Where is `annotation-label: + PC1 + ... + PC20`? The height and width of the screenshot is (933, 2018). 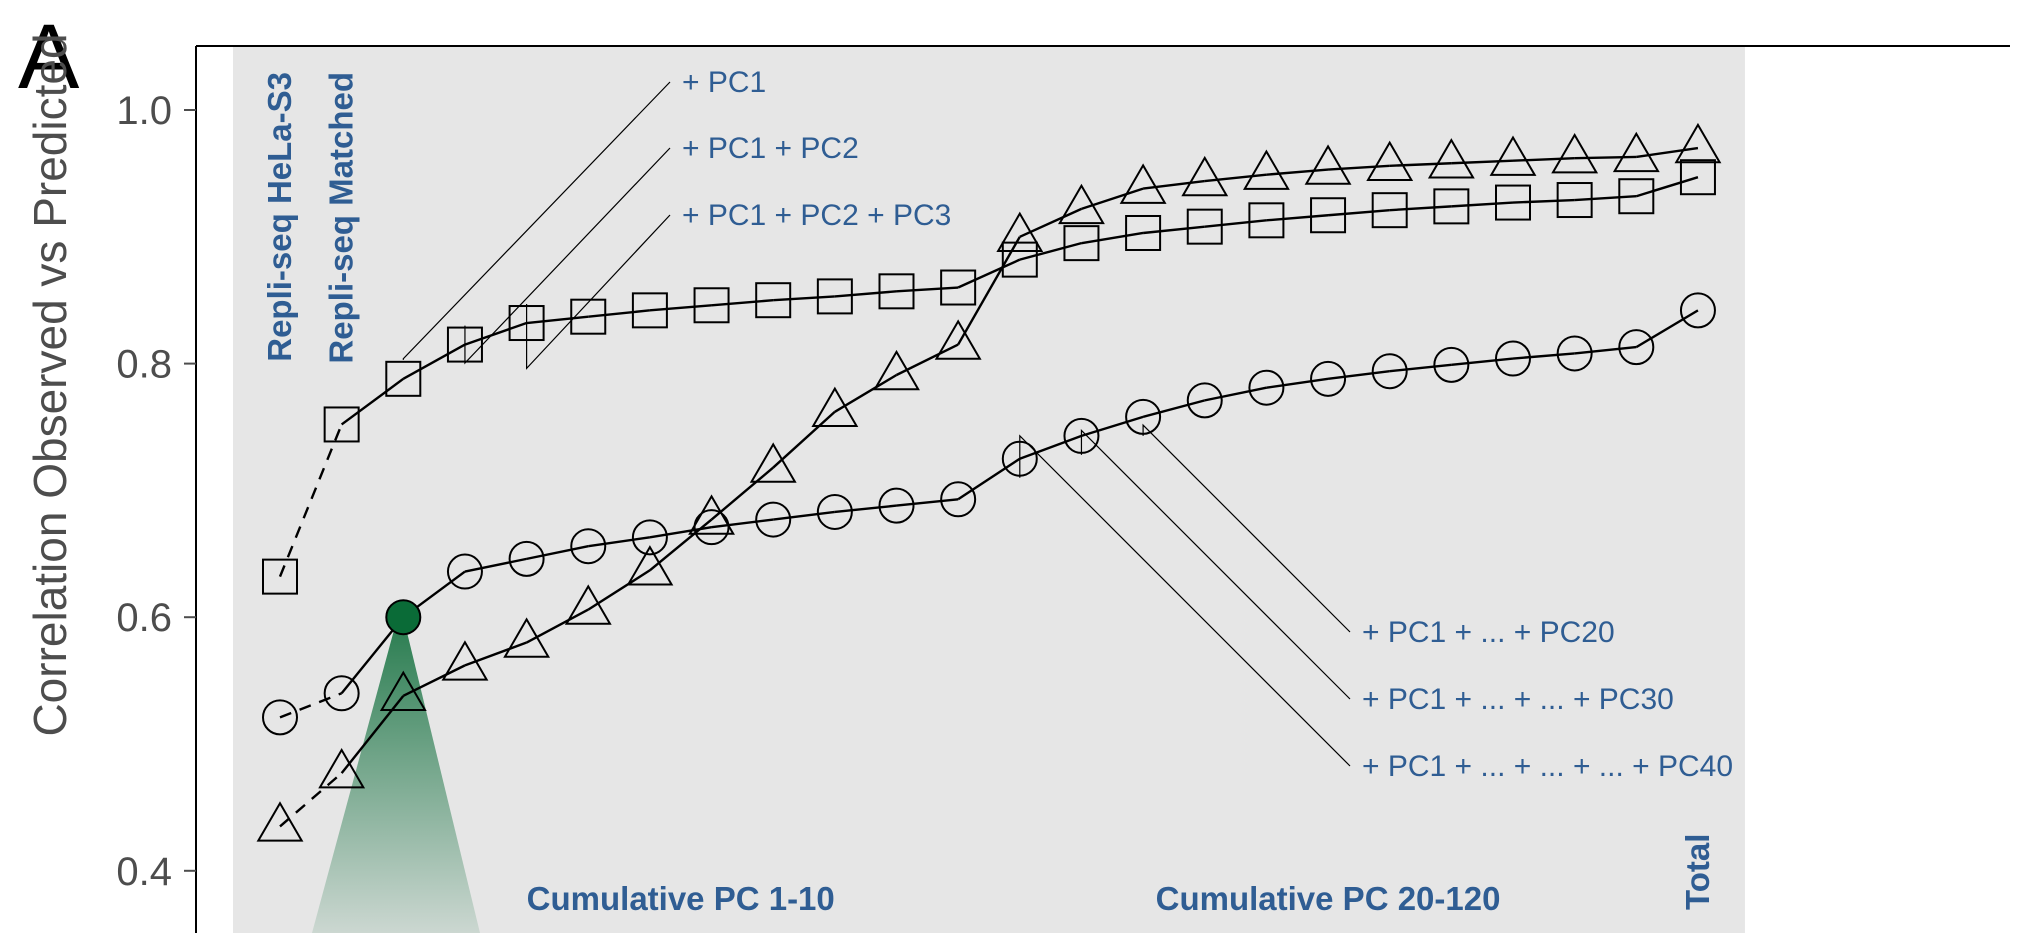
annotation-label: + PC1 + ... + PC20 is located at coordinates (1488, 632).